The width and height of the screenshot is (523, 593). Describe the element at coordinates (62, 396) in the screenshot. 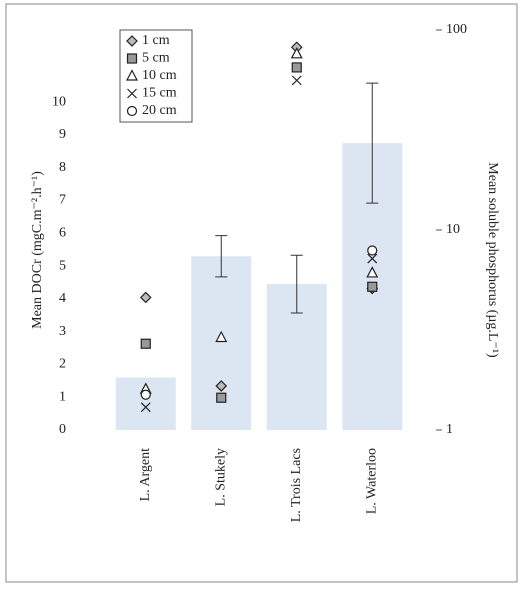

I see `y-tick-label: 1` at that location.